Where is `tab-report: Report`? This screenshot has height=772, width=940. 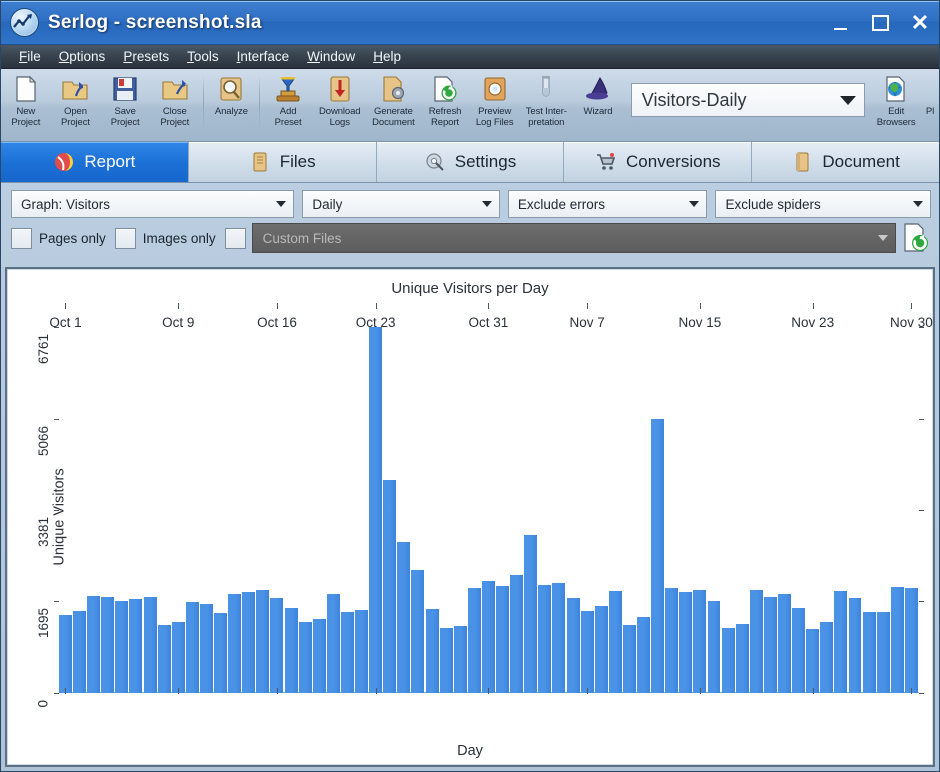
tab-report: Report is located at coordinates (95, 162).